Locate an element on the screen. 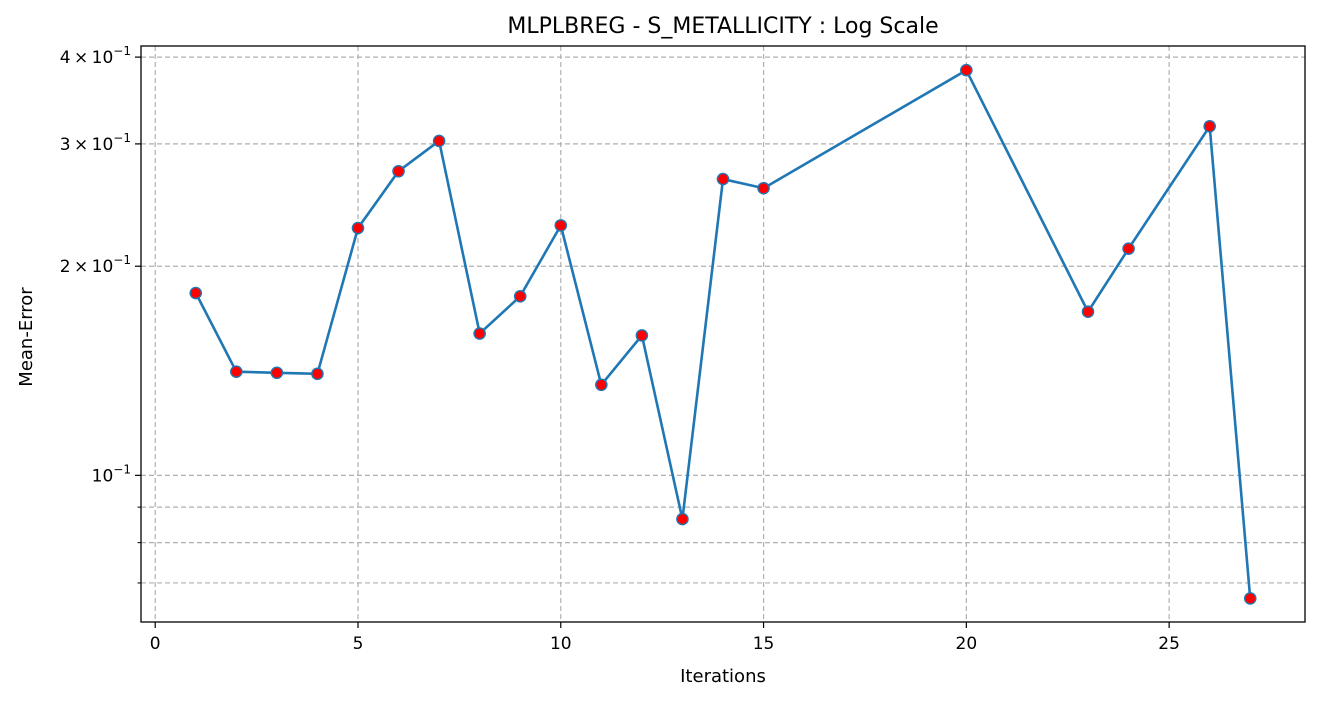 Image resolution: width=1319 pixels, height=701 pixels. x-tick-label-2: 10 is located at coordinates (561, 644).